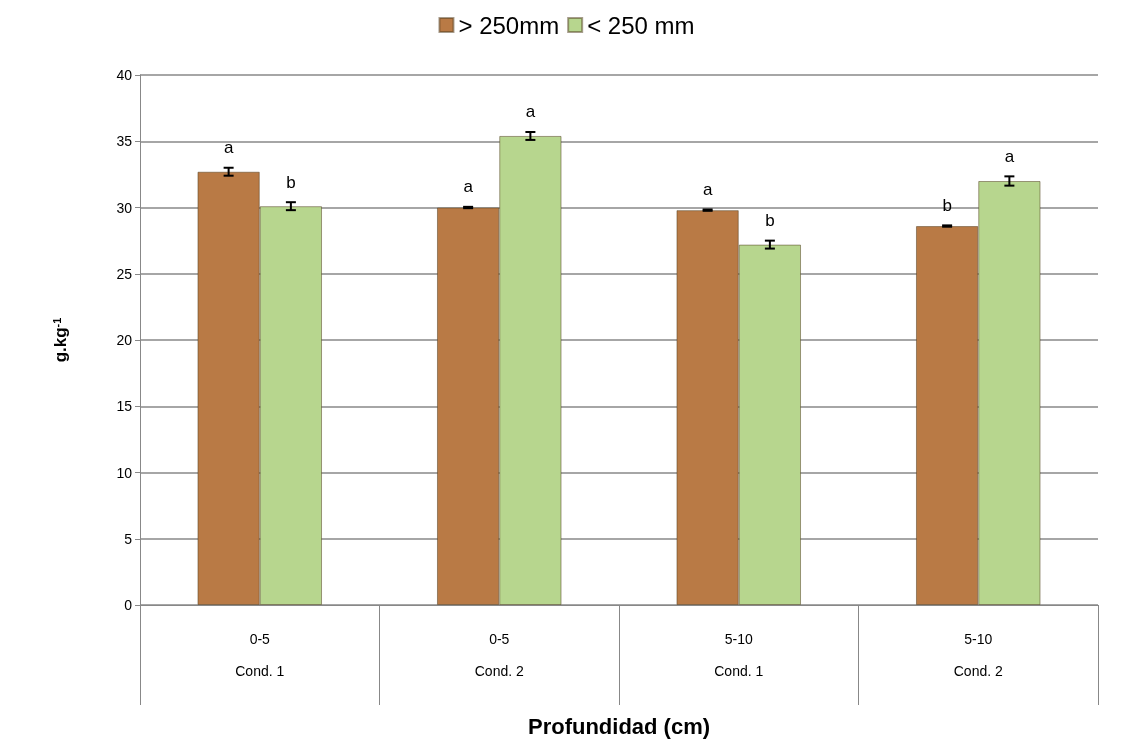 The width and height of the screenshot is (1133, 742). Describe the element at coordinates (124, 273) in the screenshot. I see `y-tick-label: 25` at that location.